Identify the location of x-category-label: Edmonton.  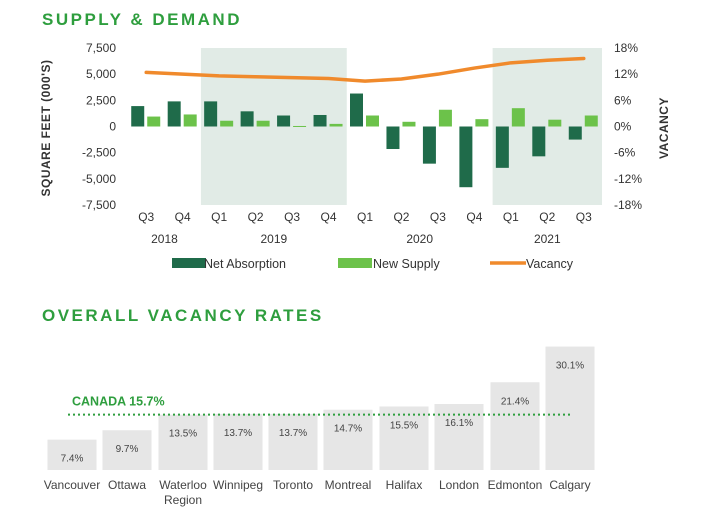
(515, 485).